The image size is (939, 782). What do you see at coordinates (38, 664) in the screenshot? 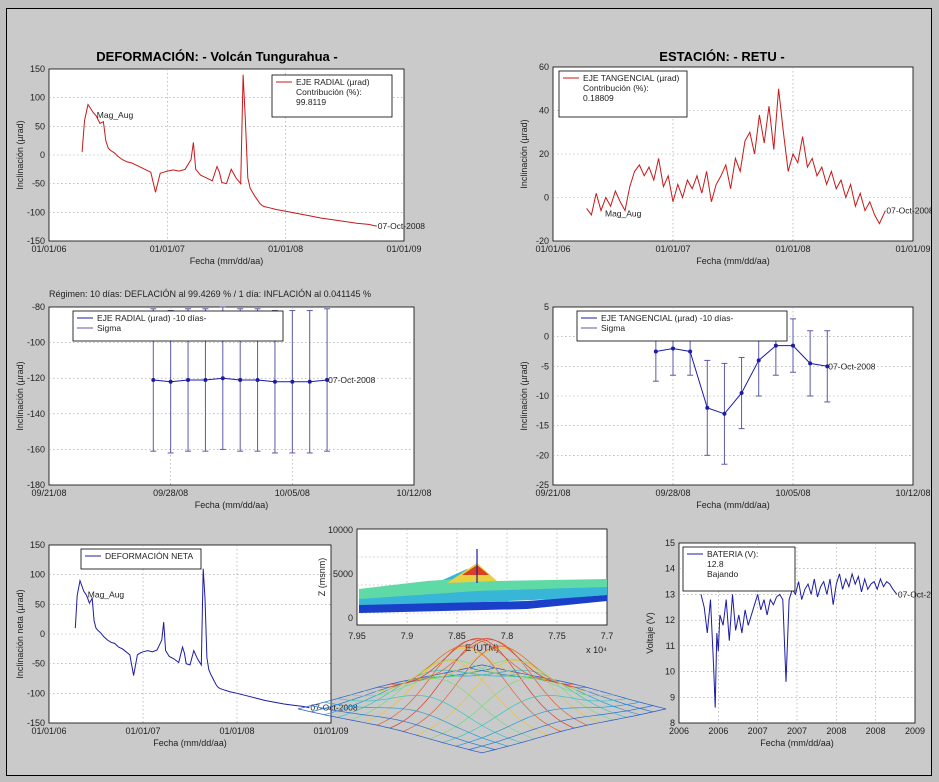
I see `neta-ytick: -50` at bounding box center [38, 664].